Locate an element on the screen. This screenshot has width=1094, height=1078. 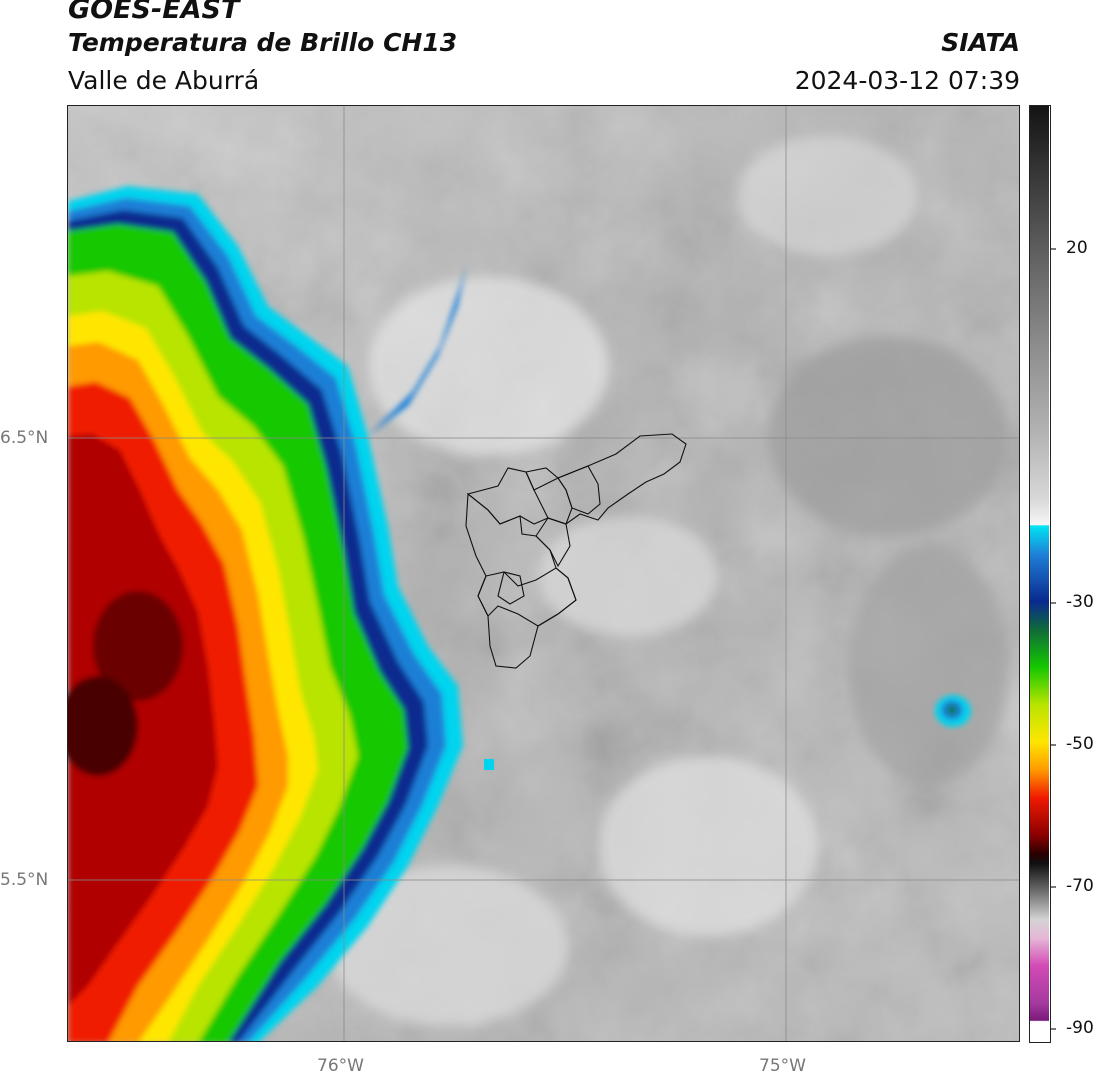
lon-label-75w: 75°W is located at coordinates (782, 1066).